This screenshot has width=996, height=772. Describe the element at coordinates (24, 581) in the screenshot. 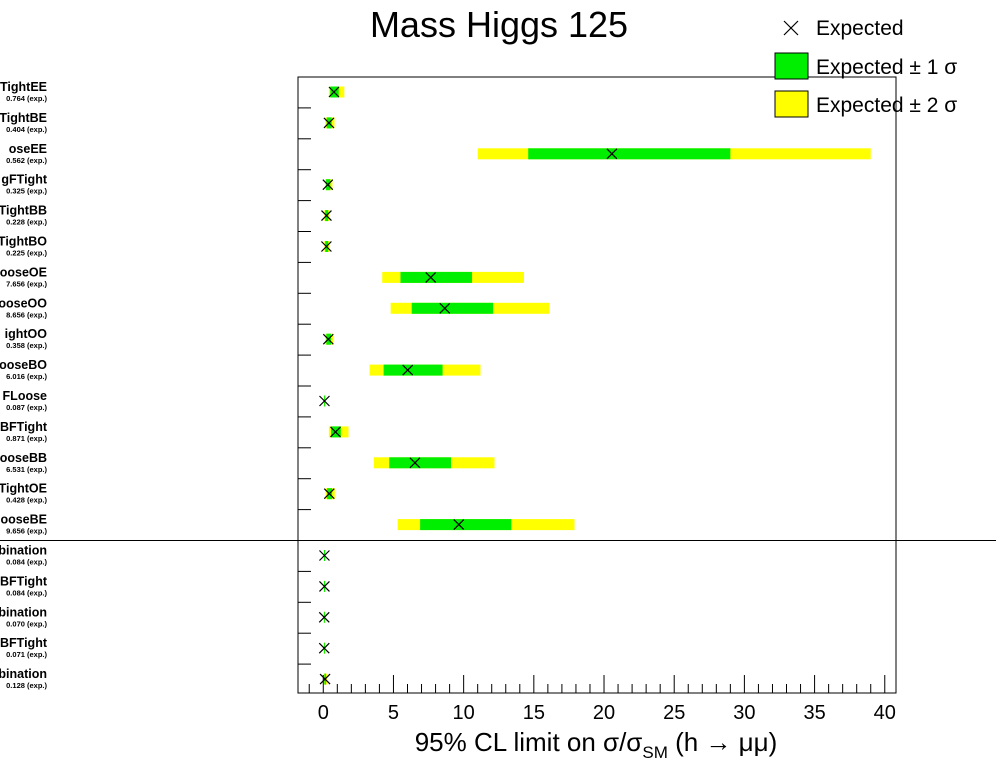

I see `row-name-16: BFTight` at that location.